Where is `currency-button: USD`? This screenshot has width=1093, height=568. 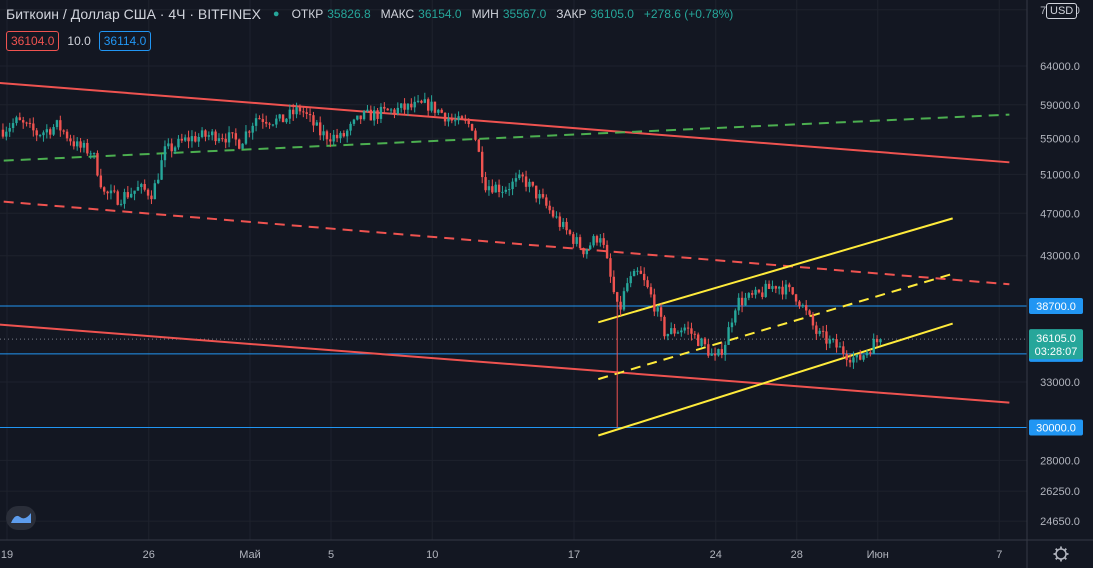
currency-button: USD is located at coordinates (1062, 11).